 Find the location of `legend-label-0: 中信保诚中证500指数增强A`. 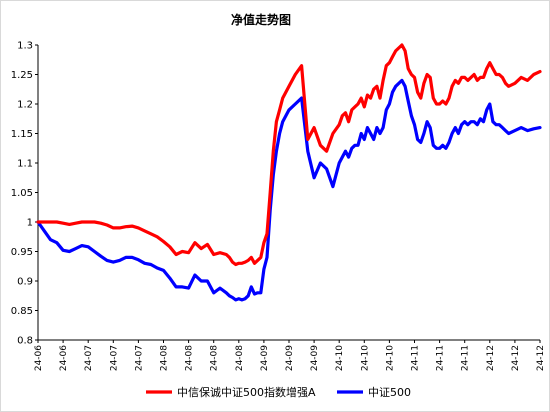

legend-label-0: 中信保诚中证500指数增强A is located at coordinates (246, 392).